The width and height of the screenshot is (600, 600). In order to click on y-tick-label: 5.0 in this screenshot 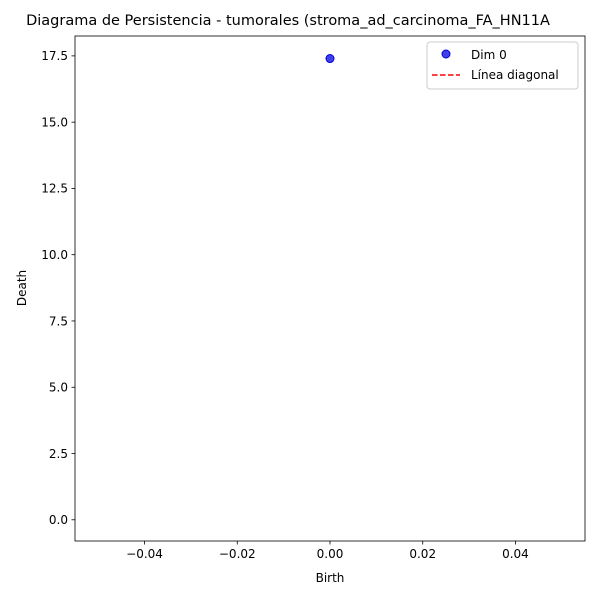, I will do `click(58, 388)`.